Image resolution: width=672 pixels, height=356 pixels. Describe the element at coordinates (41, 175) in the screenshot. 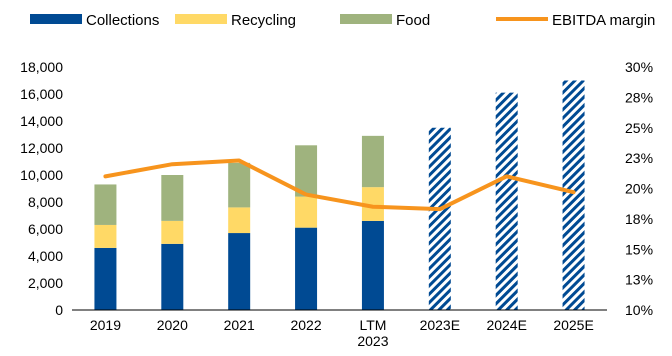

I see `y-left-tick-label: 10,000` at that location.